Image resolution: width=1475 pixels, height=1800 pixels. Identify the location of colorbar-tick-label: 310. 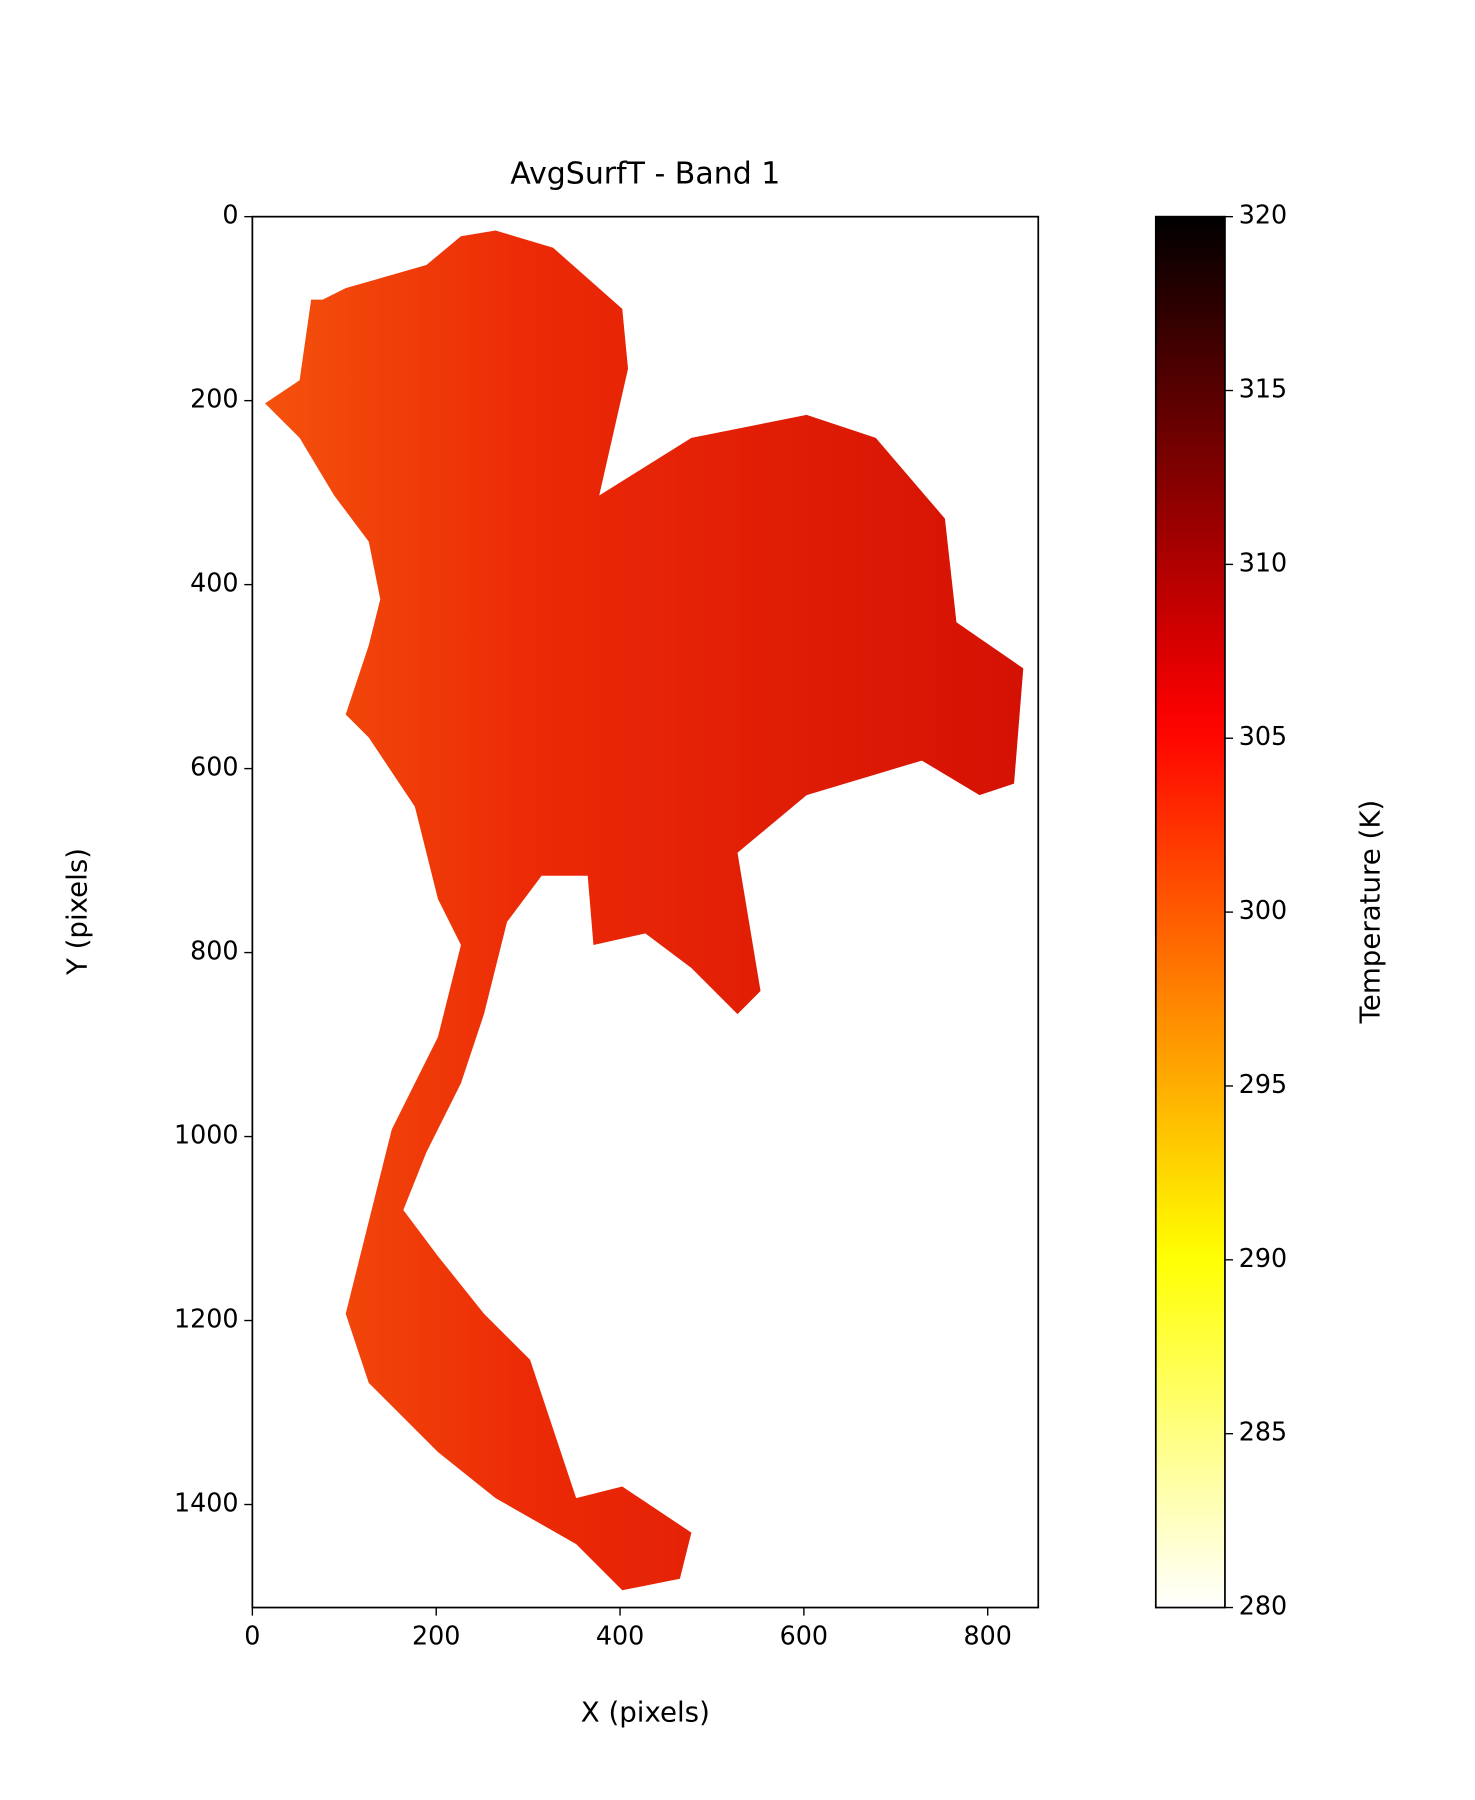
(1263, 562).